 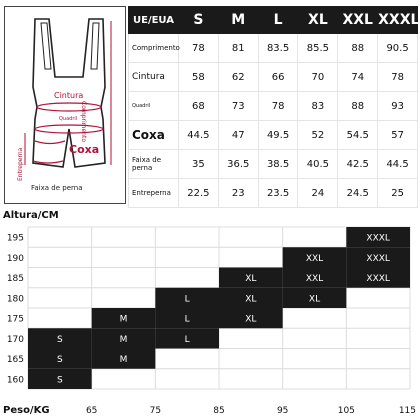 I want to click on measurement-value: 93, so click(x=397, y=106).